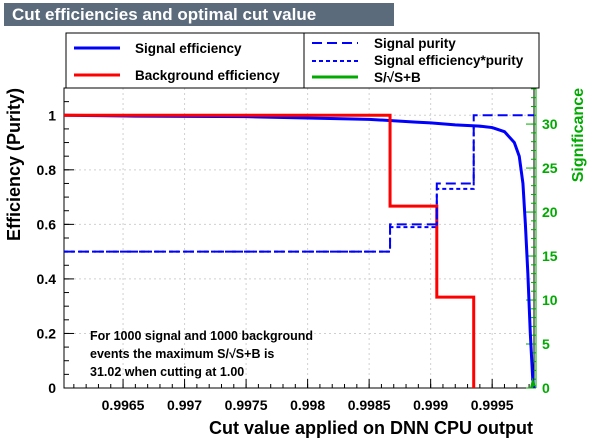 This screenshot has width=598, height=442. I want to click on annotation-line-3: 31.02 when cutting at 1.00, so click(167, 372).